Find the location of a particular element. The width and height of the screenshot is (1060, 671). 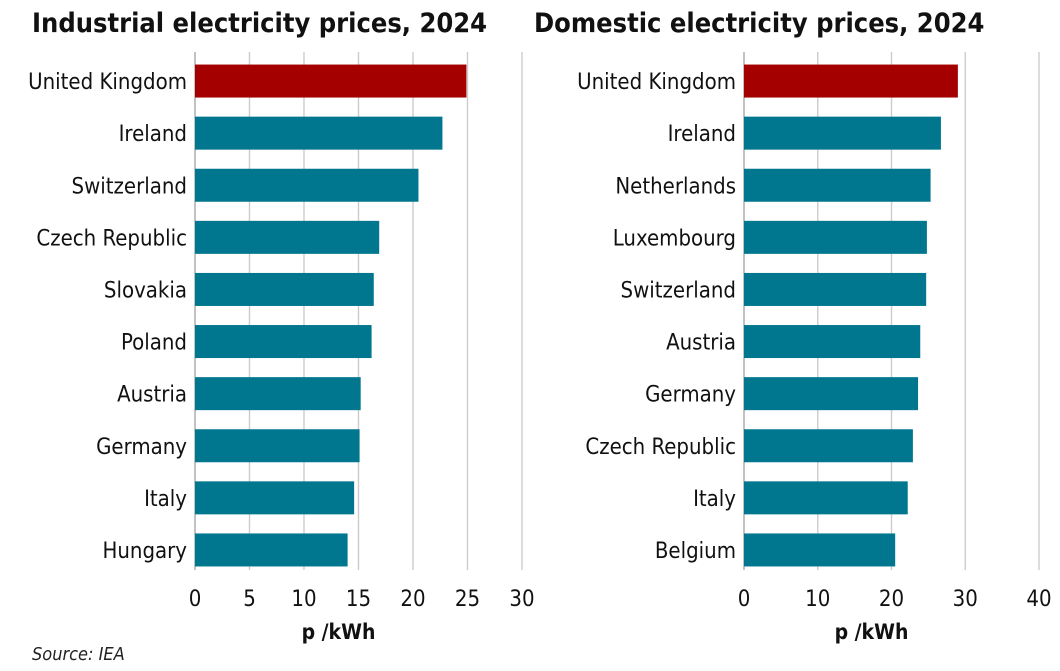

tick-label: 25 is located at coordinates (467, 599).